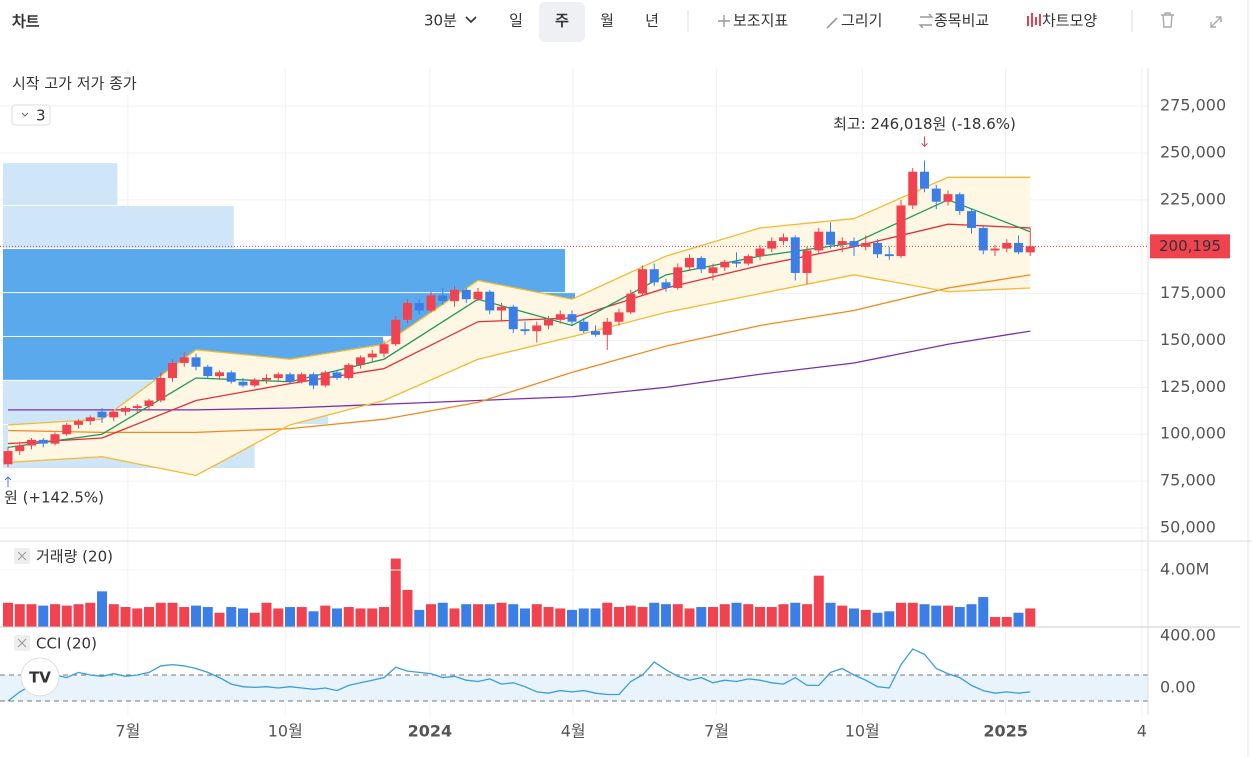 The image size is (1252, 757). What do you see at coordinates (40, 678) in the screenshot?
I see `logo-mark: TV` at bounding box center [40, 678].